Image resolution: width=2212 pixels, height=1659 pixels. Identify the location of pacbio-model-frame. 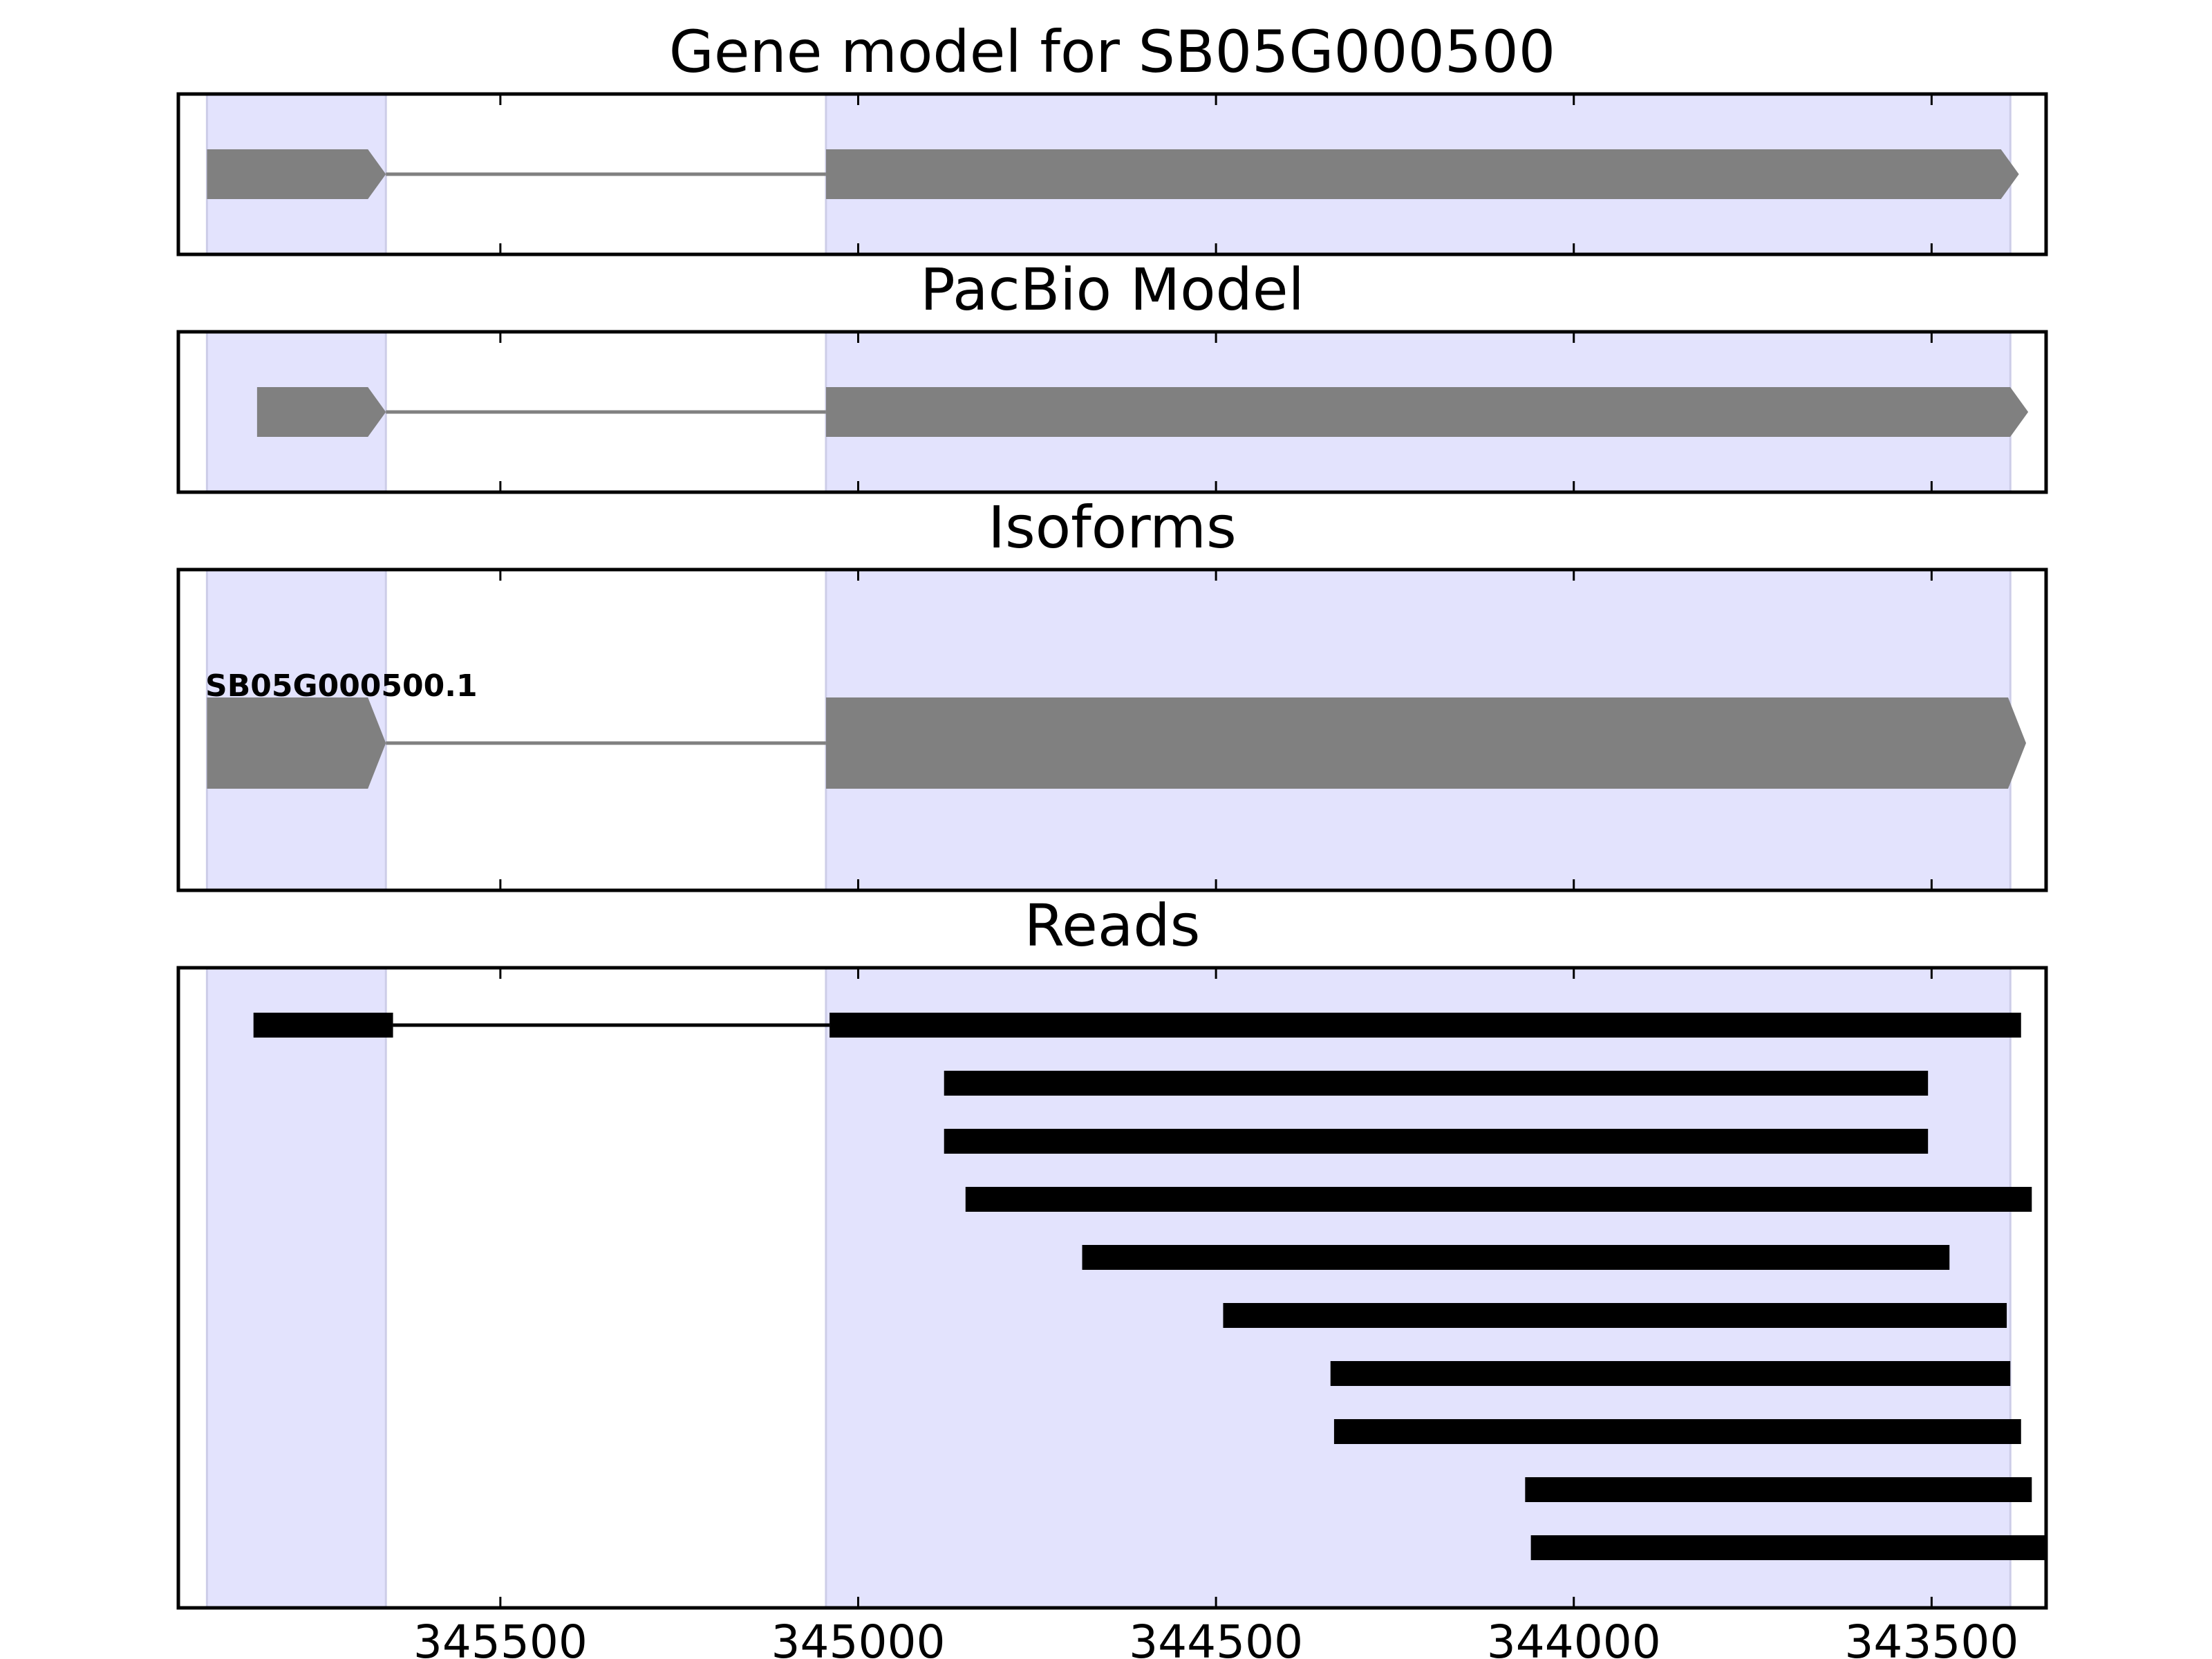
(1112, 412).